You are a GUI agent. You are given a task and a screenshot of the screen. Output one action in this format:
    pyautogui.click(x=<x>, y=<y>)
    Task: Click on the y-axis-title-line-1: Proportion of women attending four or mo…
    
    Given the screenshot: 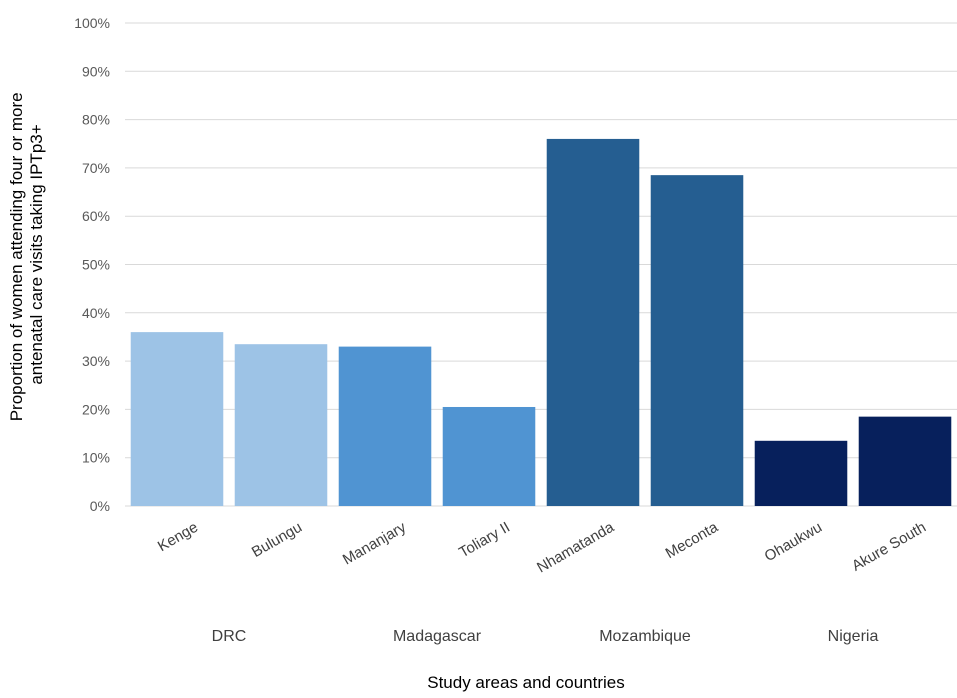 What is the action you would take?
    pyautogui.click(x=16, y=256)
    